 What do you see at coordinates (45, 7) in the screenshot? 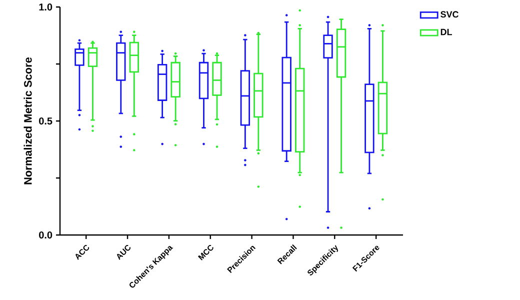
I see `y-tick-label: 1.0` at bounding box center [45, 7].